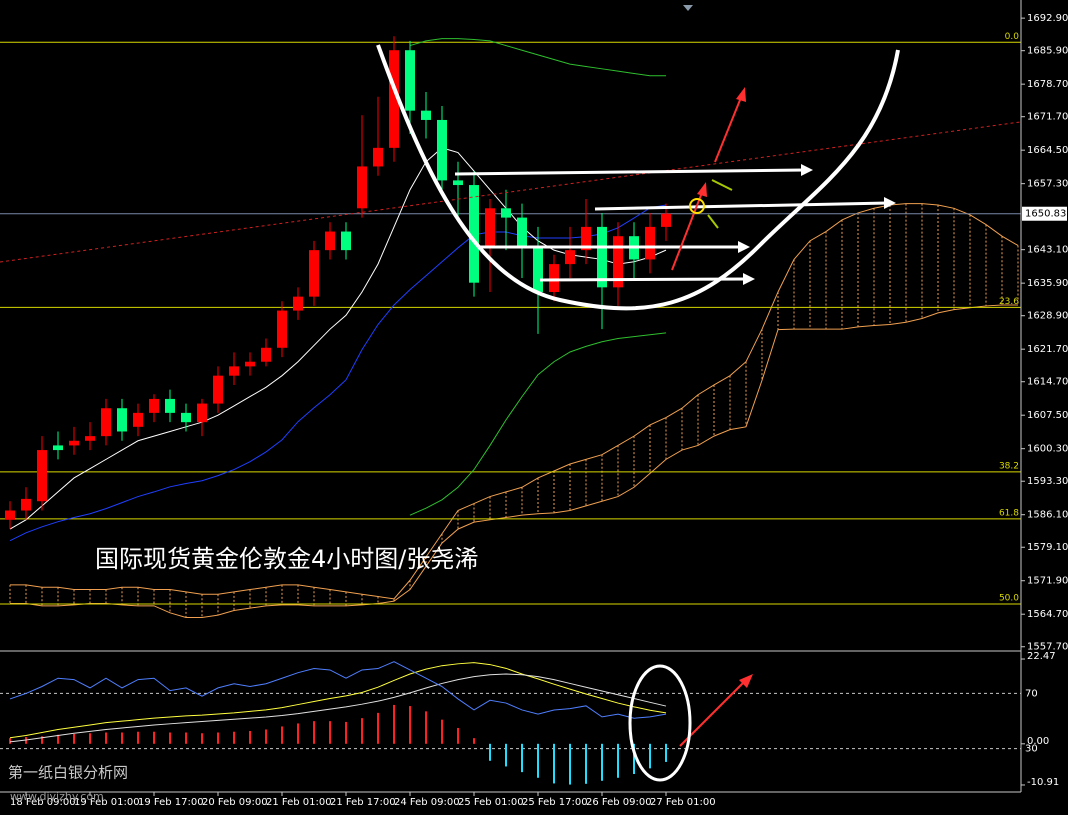 This screenshot has width=1068, height=815. I want to click on level-label: 23.6, so click(1009, 302).